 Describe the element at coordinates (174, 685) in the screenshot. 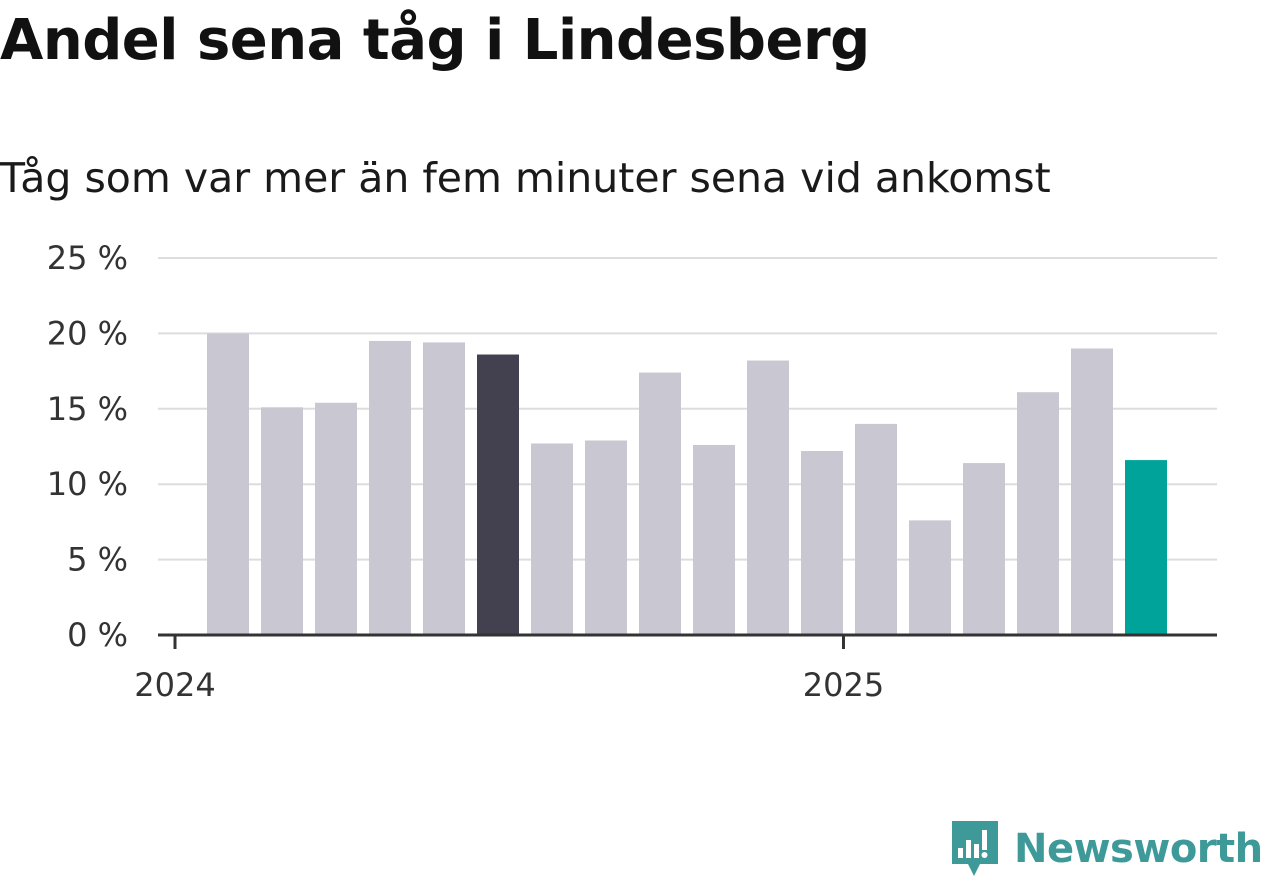

I see `x-tick-label: 2024` at that location.